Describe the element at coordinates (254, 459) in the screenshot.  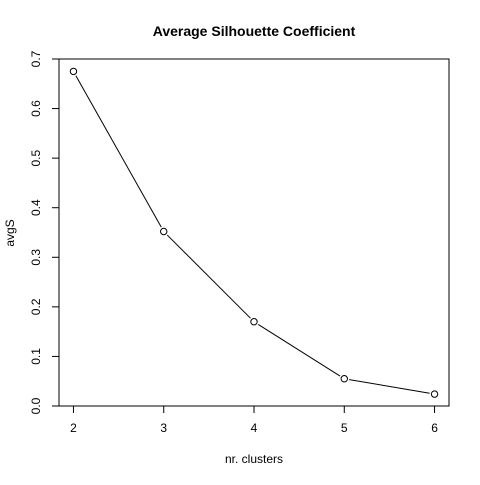
I see `x-axis-title: nr. clusters` at that location.